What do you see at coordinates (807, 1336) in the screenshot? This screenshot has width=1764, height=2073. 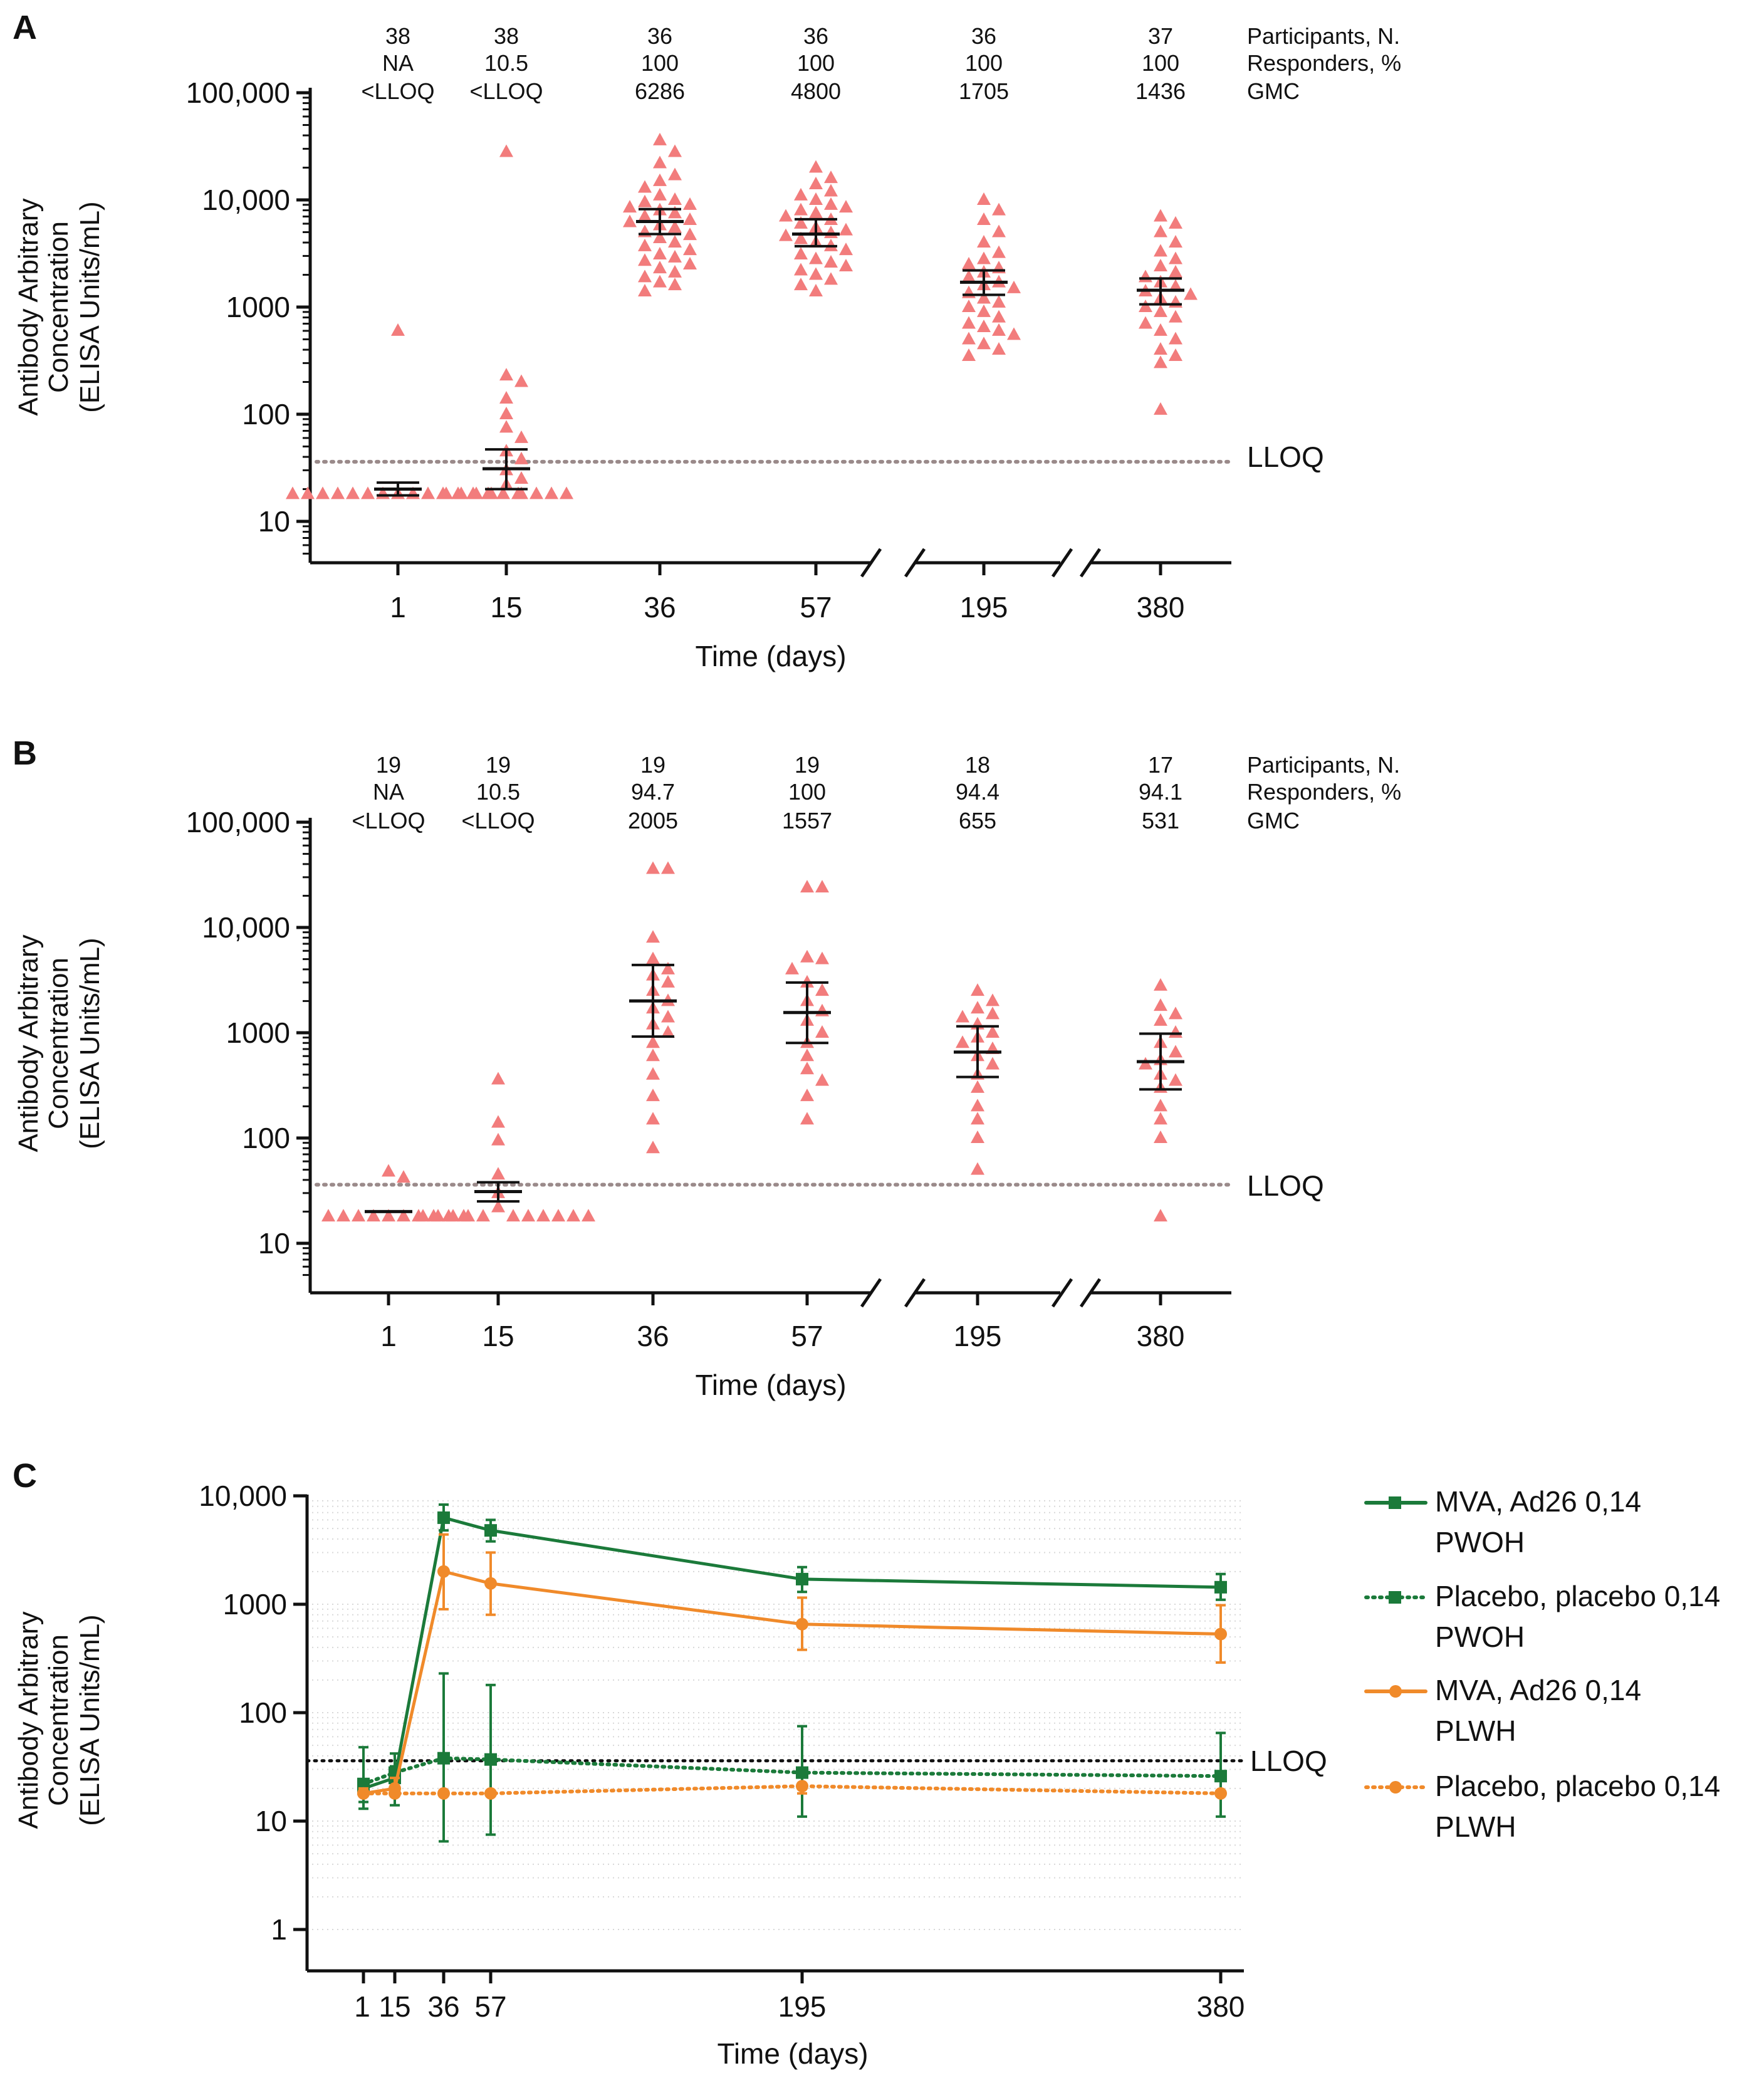 I see `x-tick-label: 57` at bounding box center [807, 1336].